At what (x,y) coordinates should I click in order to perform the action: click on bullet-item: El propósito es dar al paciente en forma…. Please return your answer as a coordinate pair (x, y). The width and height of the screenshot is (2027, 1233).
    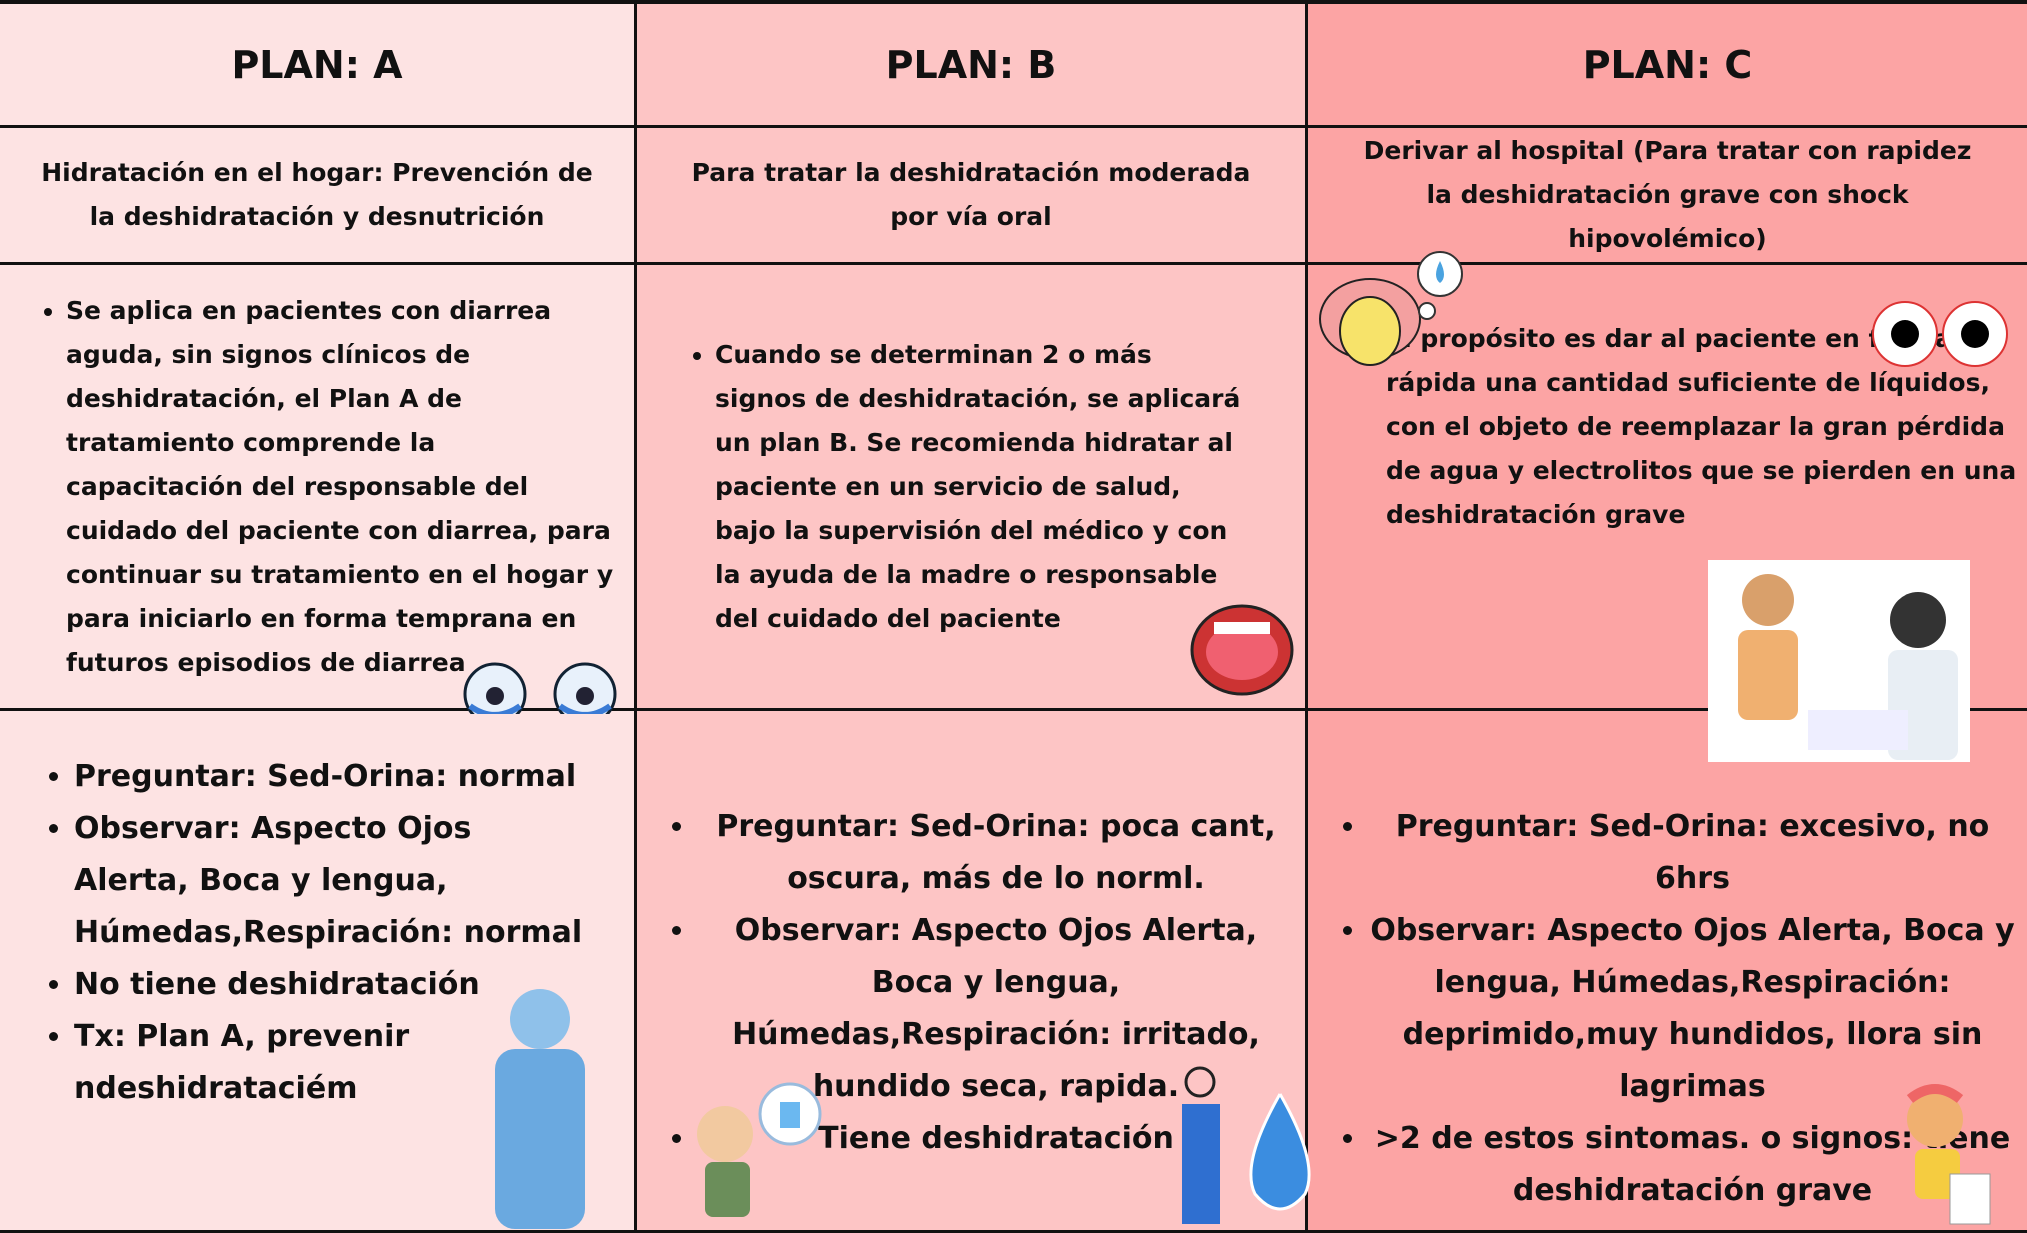
    Looking at the image, I should click on (1701, 427).